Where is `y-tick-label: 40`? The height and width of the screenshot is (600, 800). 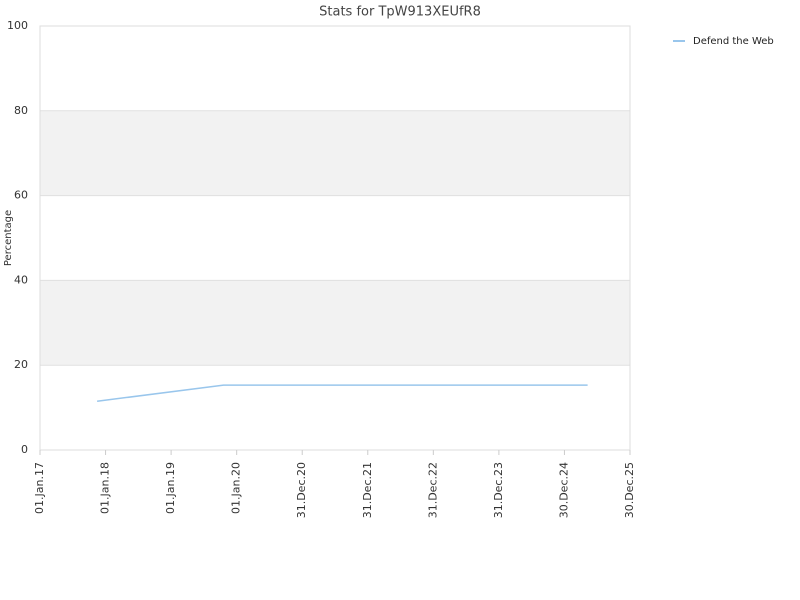
y-tick-label: 40 is located at coordinates (21, 279).